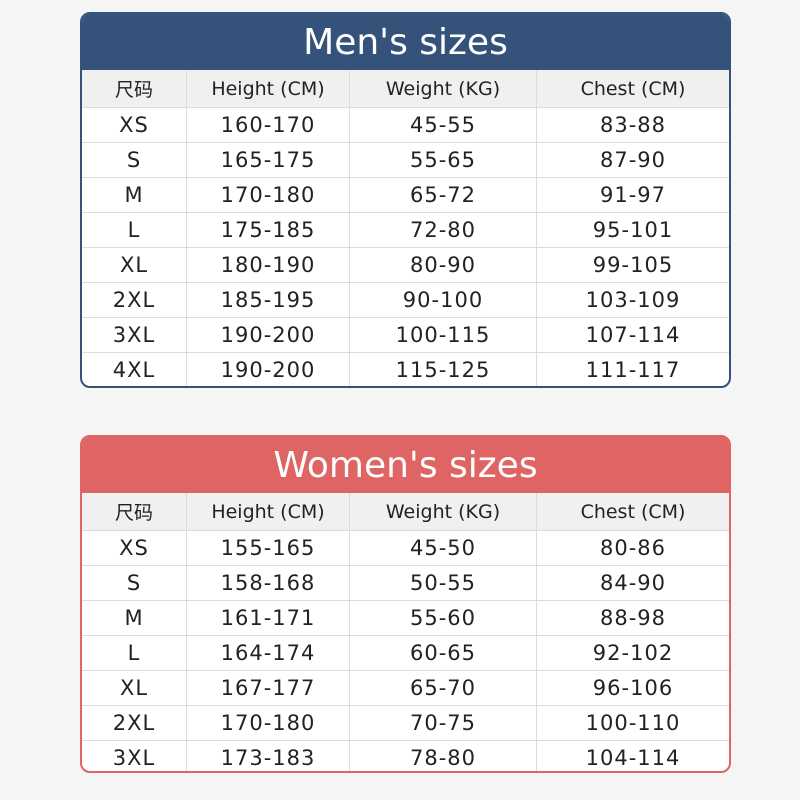 The width and height of the screenshot is (800, 800). I want to click on table-title: Men's sizes, so click(405, 42).